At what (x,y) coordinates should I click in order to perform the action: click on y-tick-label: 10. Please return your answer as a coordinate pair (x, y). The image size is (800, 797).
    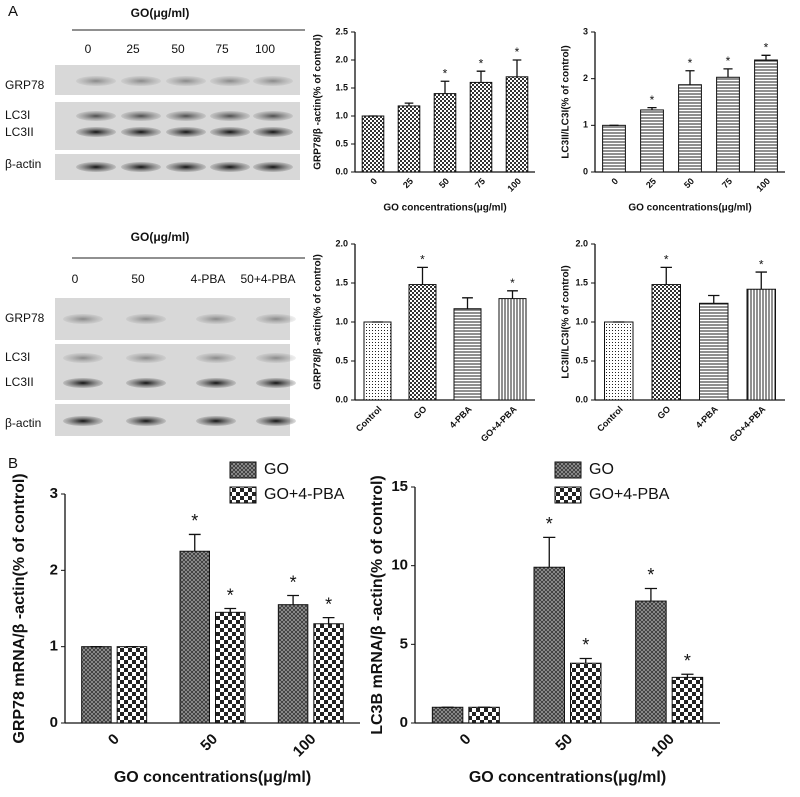
    Looking at the image, I should click on (399, 565).